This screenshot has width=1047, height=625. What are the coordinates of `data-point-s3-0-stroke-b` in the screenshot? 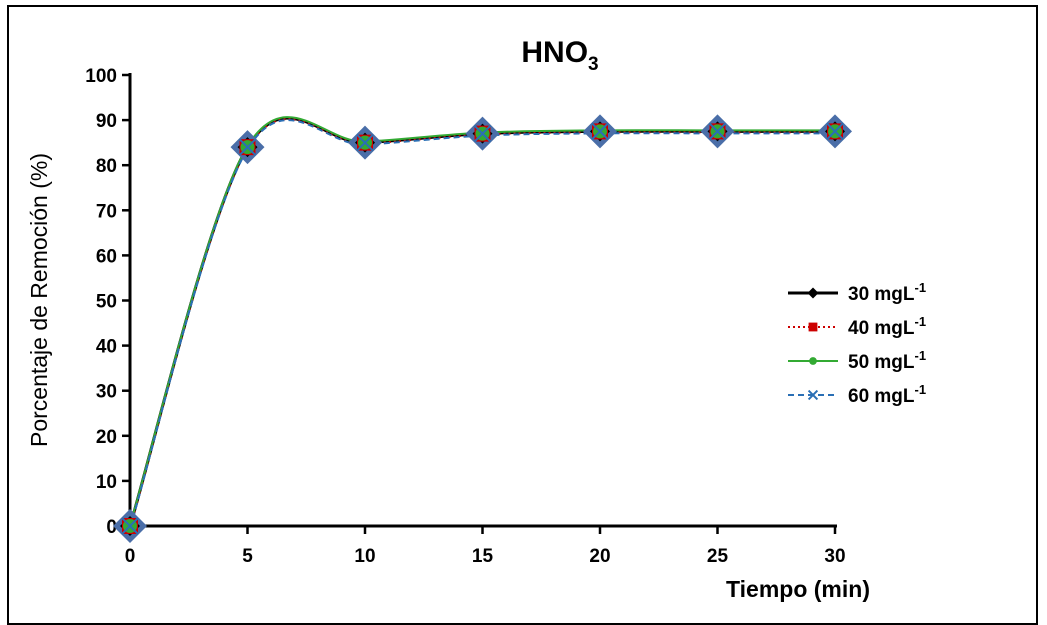 It's located at (130, 526).